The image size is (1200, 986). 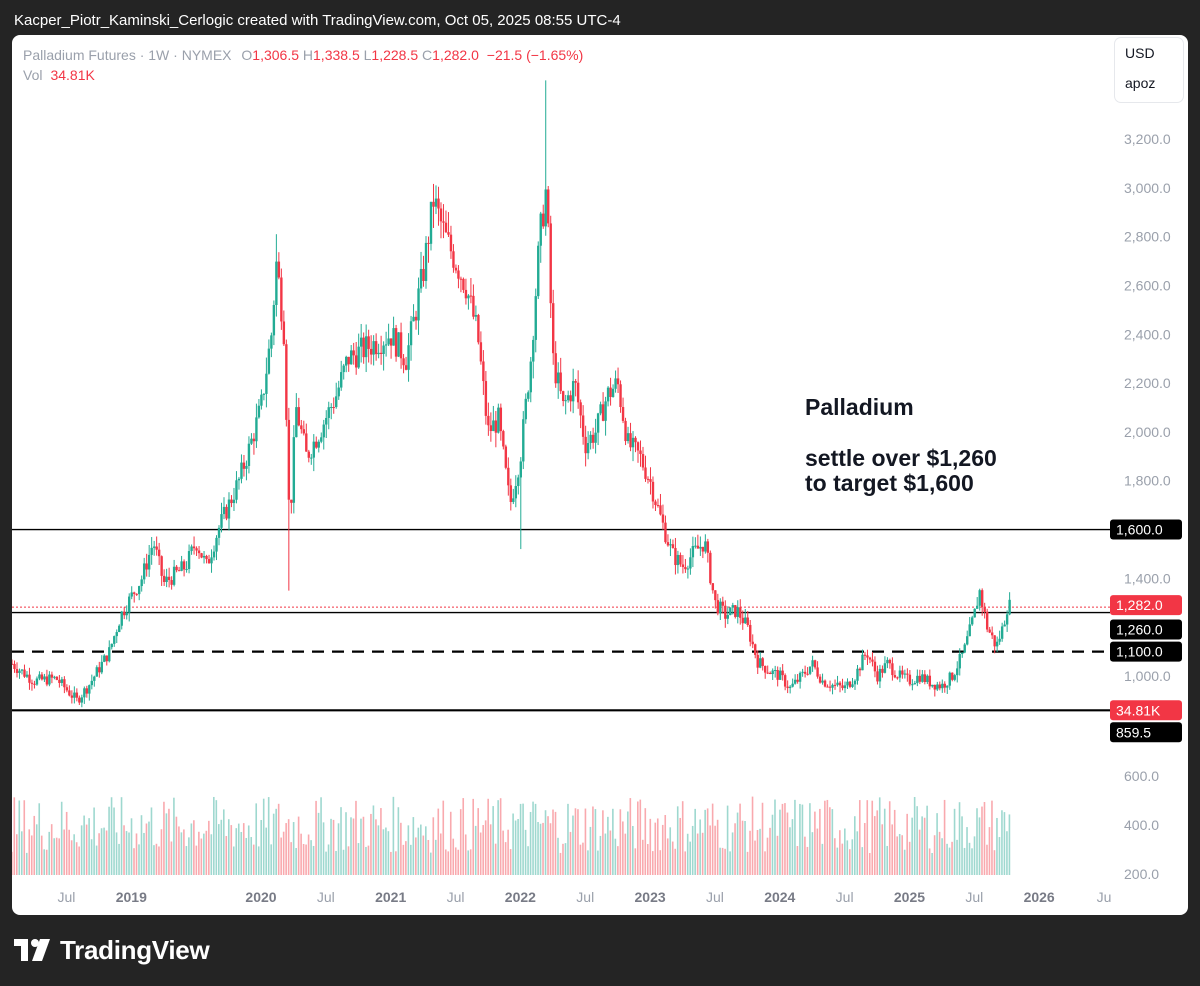 I want to click on scale-mode: apoz, so click(x=1140, y=83).